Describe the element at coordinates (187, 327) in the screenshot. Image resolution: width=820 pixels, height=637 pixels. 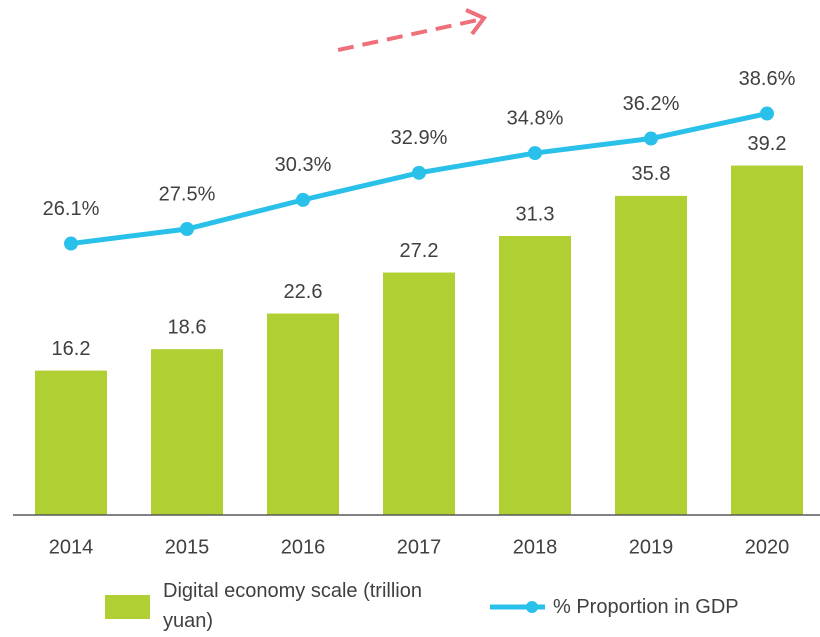
I see `data-label: 18.6` at that location.